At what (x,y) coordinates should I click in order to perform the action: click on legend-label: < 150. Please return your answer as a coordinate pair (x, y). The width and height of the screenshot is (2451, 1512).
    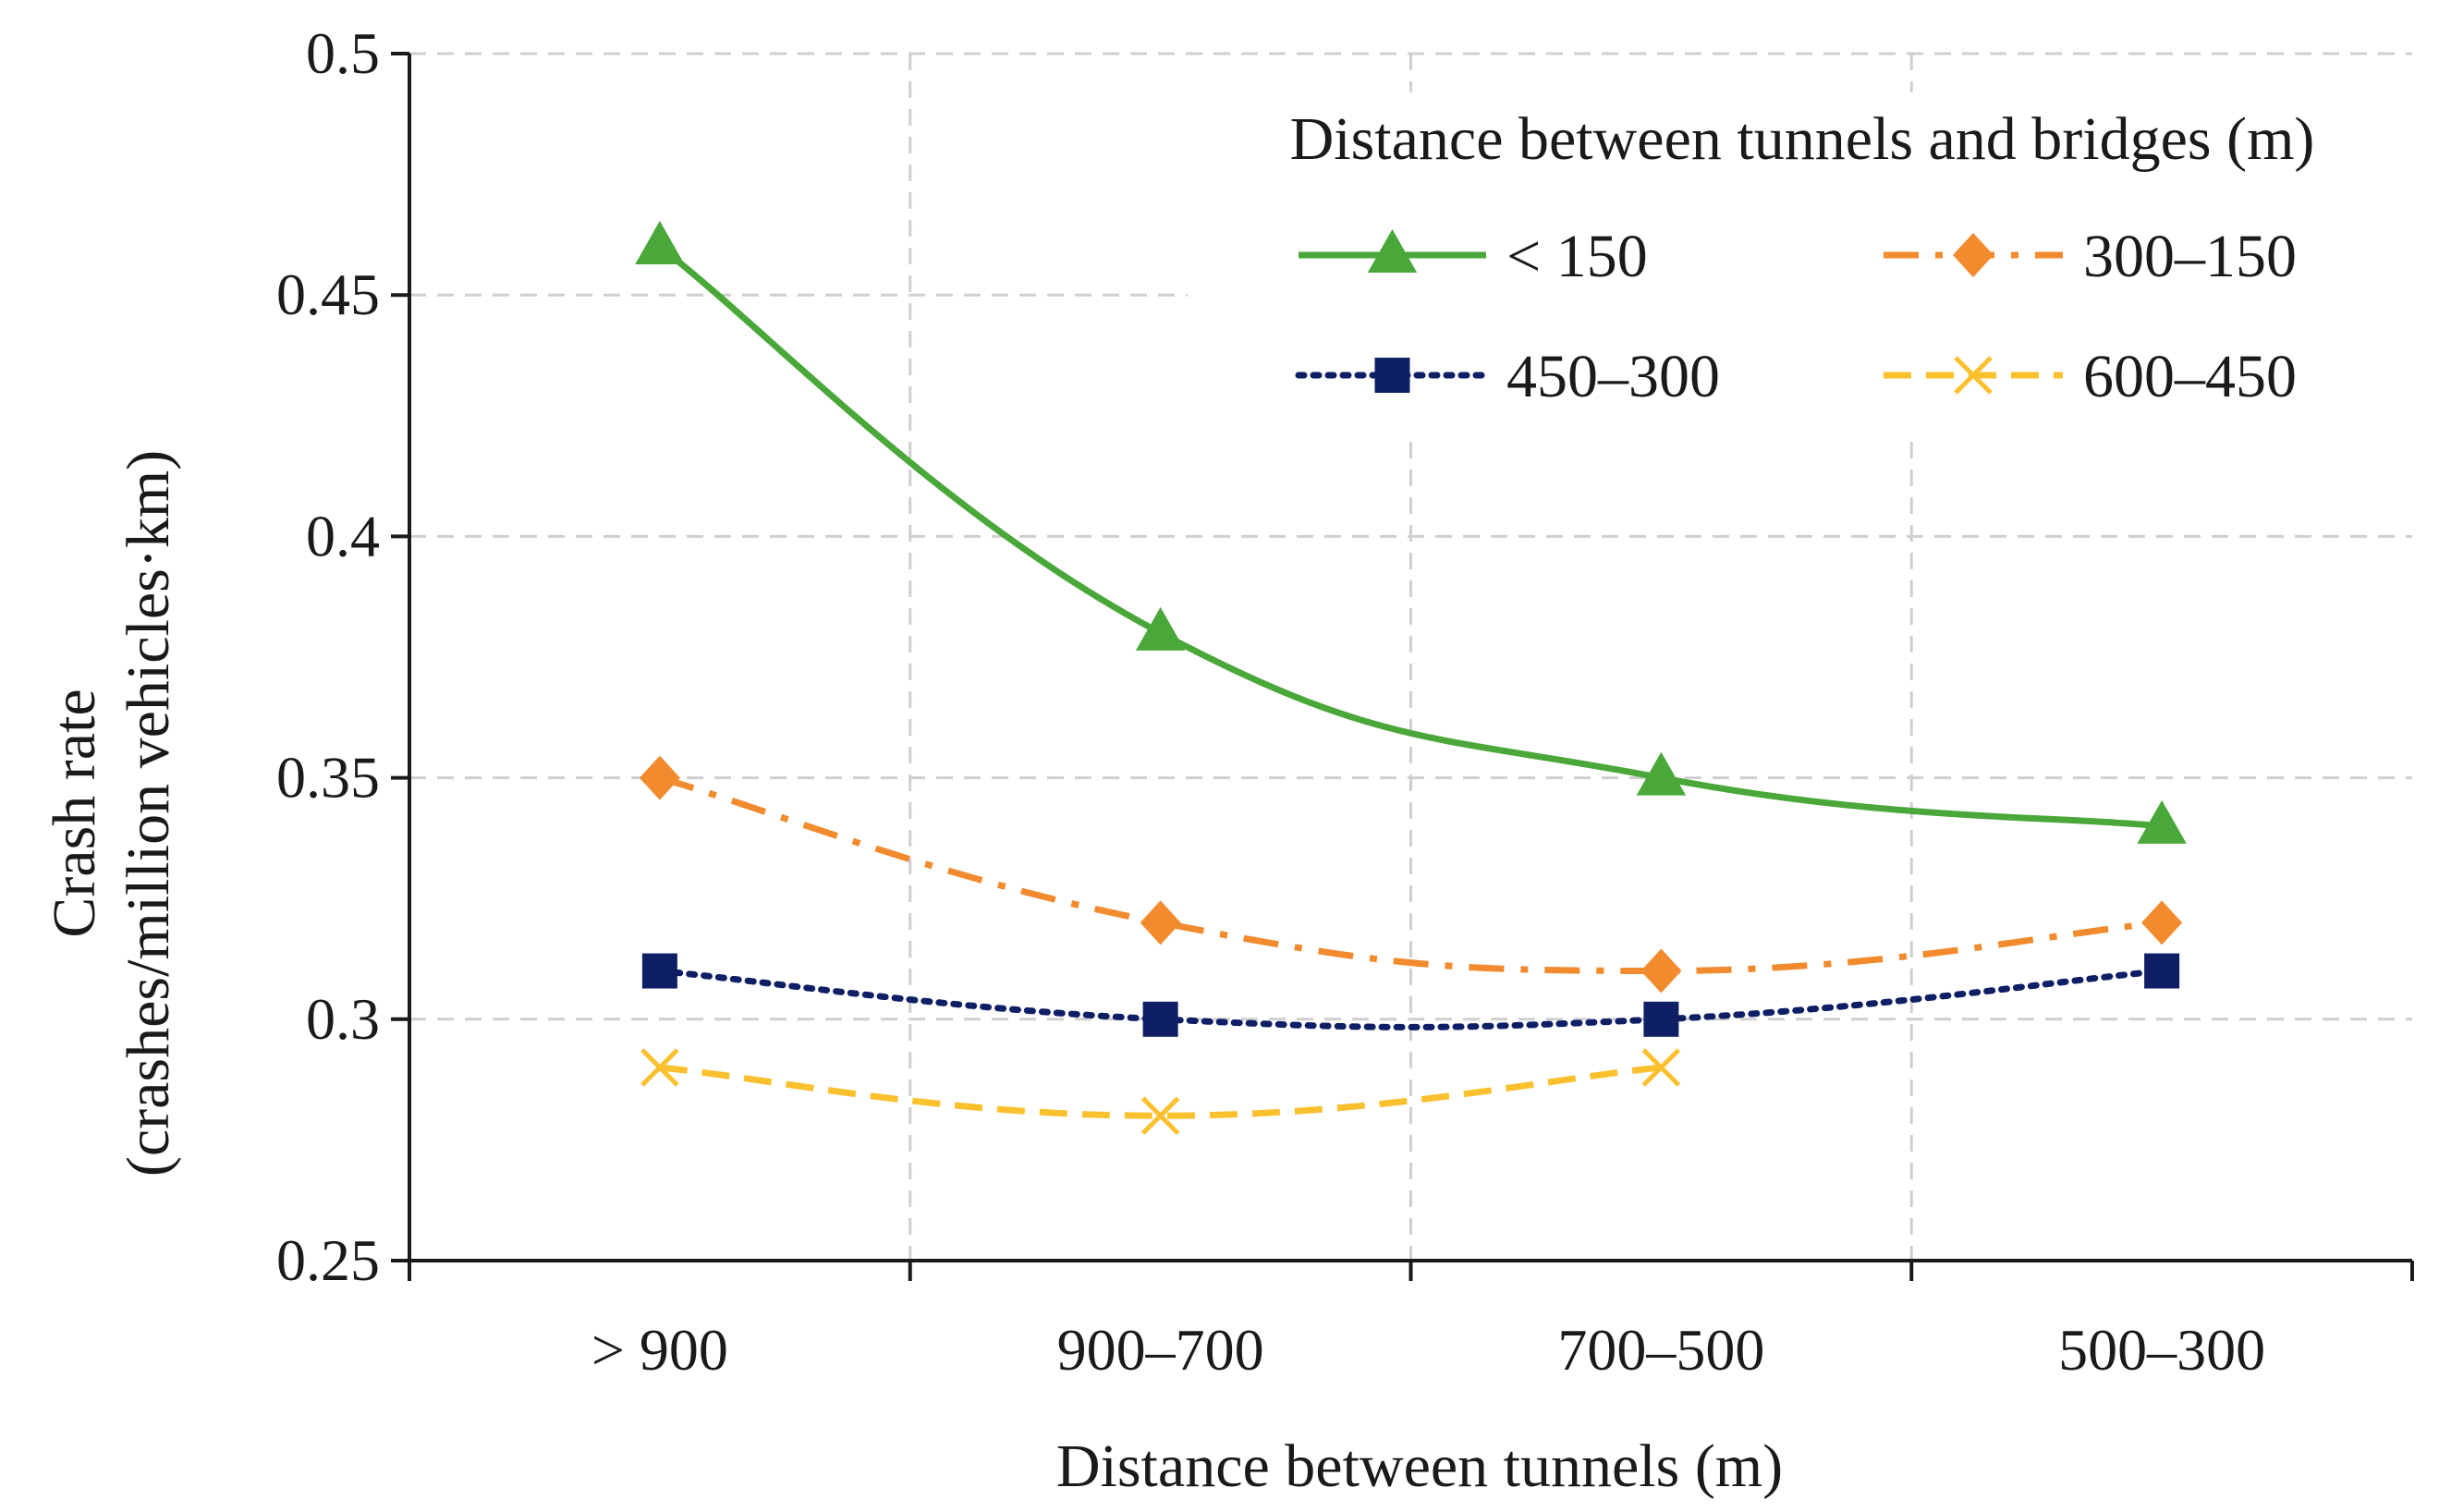
    Looking at the image, I should click on (1577, 256).